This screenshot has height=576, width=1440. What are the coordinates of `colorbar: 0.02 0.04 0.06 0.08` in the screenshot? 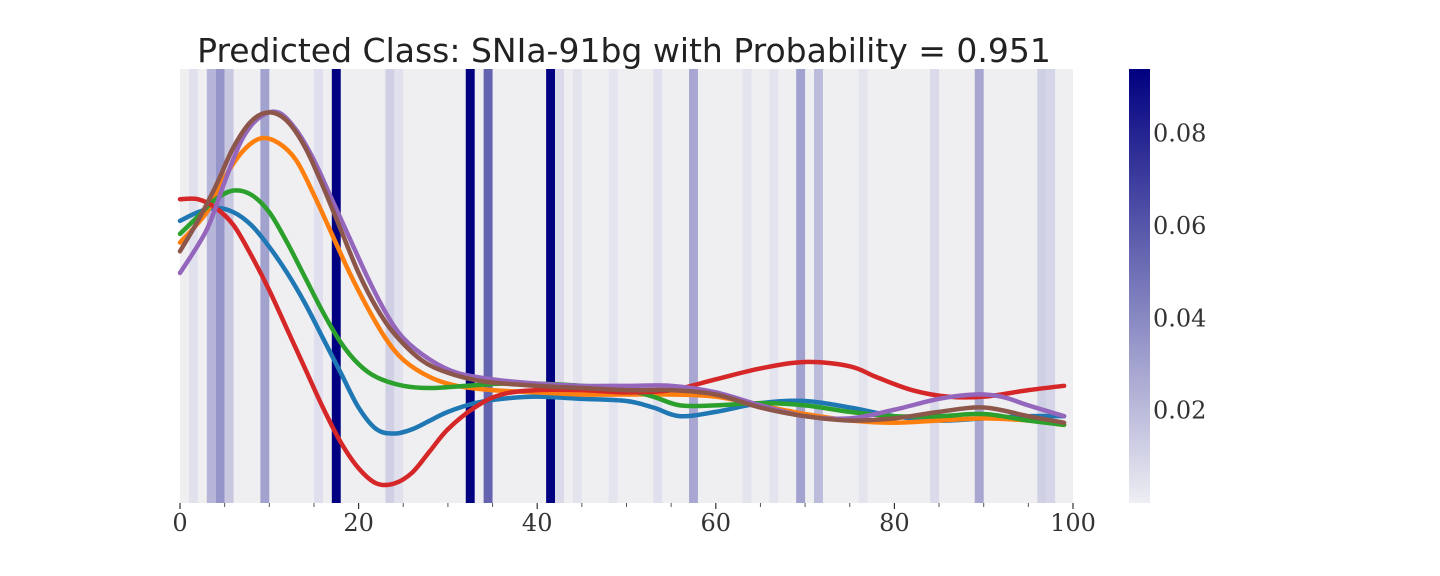 It's located at (1167, 286).